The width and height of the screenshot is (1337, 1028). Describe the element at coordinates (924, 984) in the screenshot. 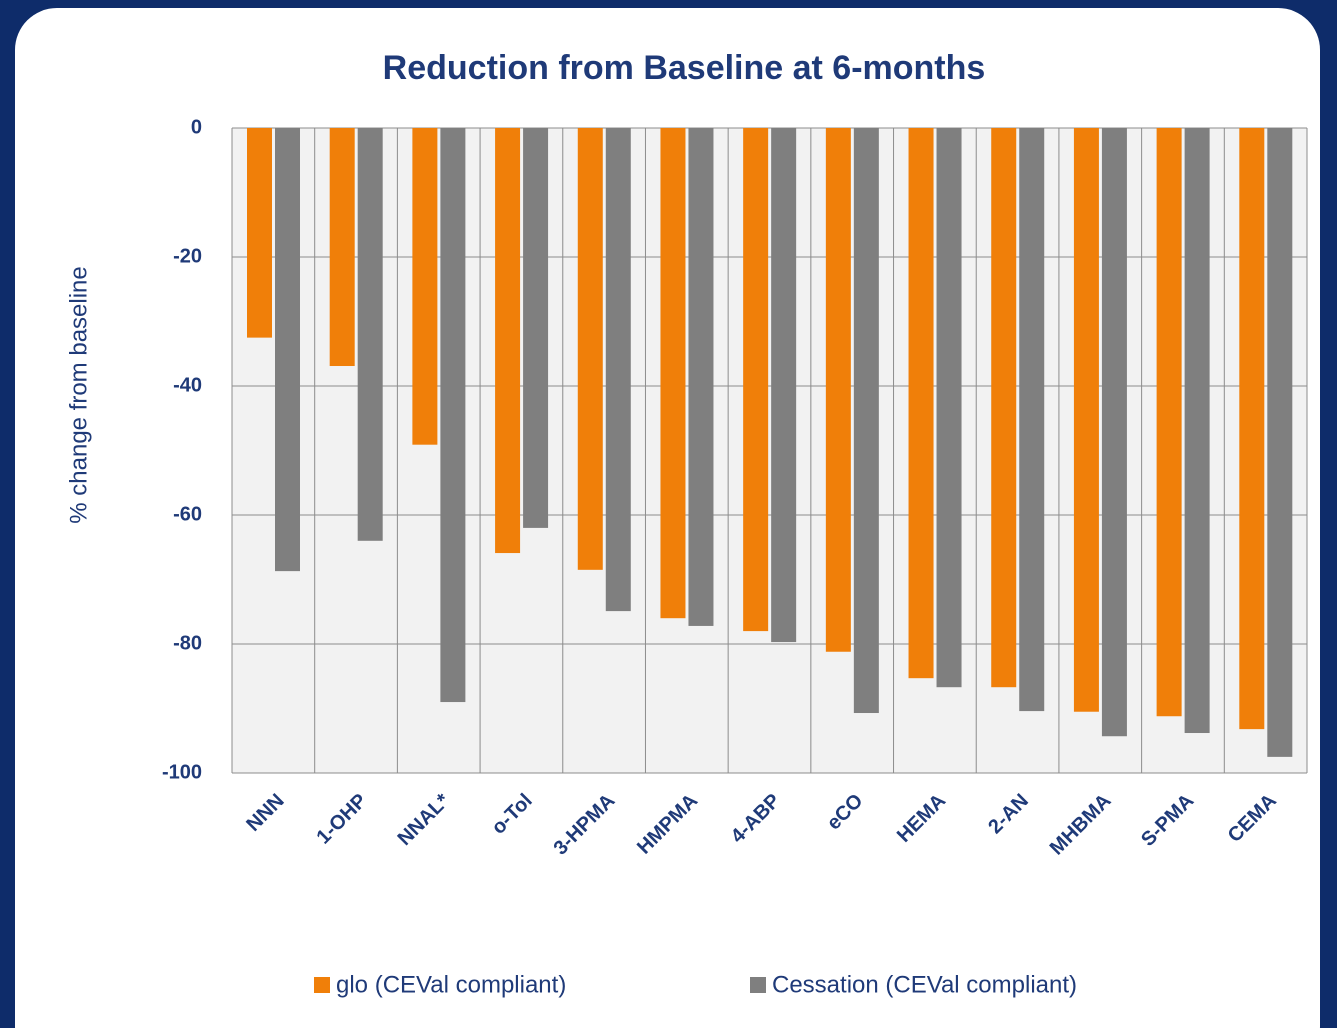

I see `legend-label: Cessation (CEVal compliant)` at that location.